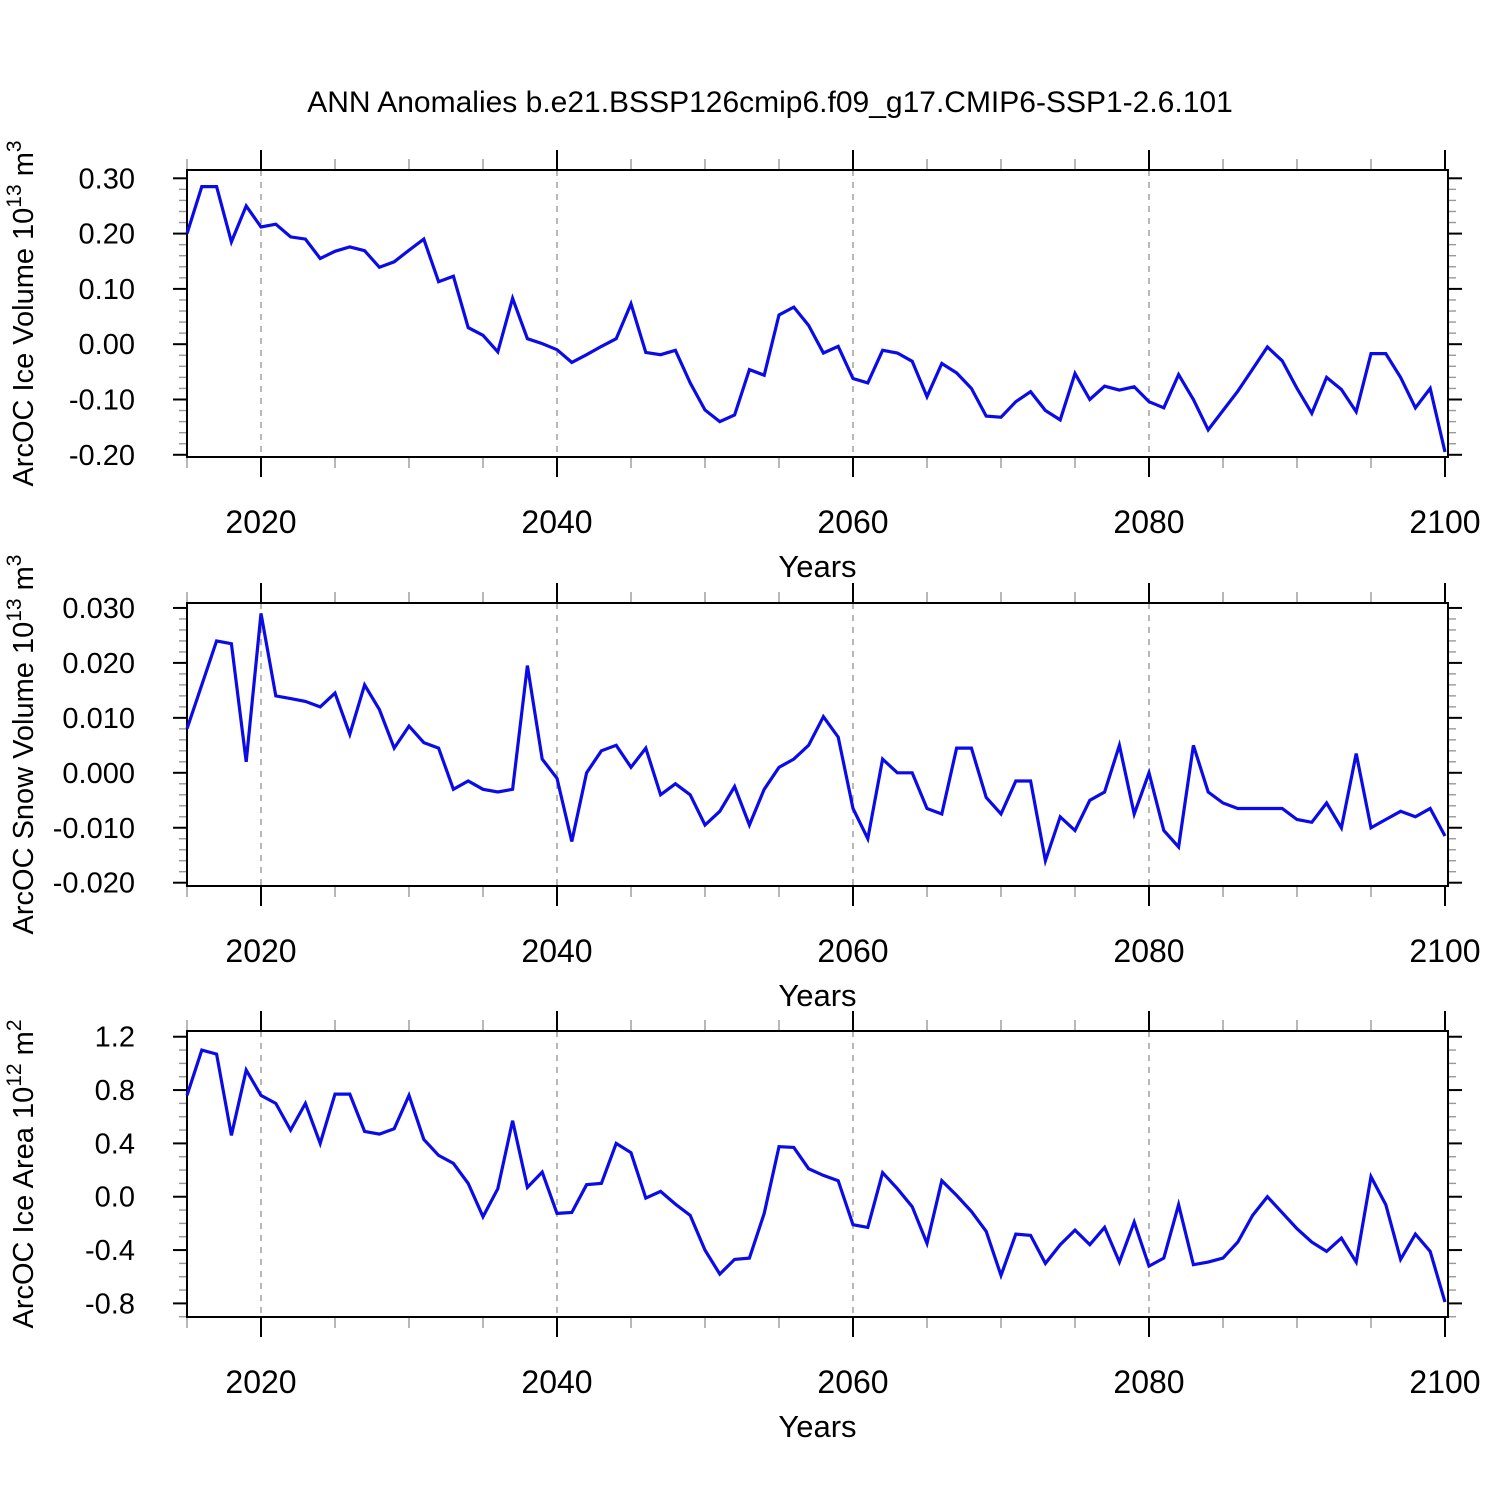 Image resolution: width=1500 pixels, height=1500 pixels. I want to click on y-tick-label: -0.8, so click(110, 1304).